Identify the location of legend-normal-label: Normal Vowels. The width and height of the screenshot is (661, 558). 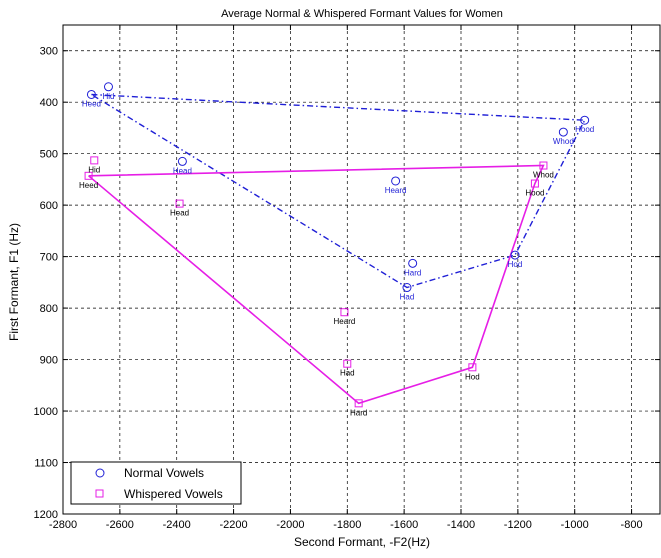
(164, 473).